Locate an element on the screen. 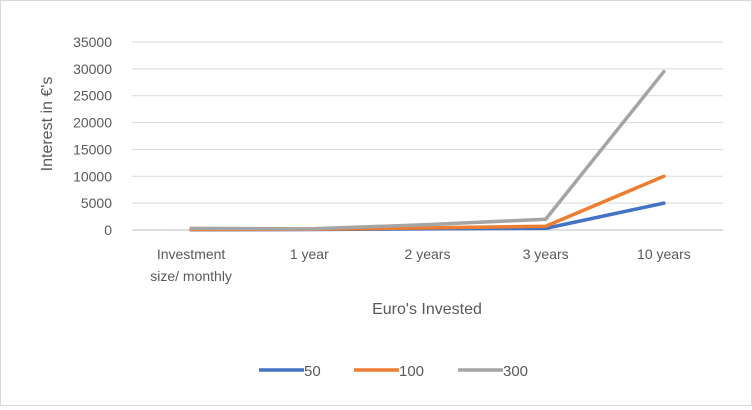 The image size is (752, 410). y-tick-label: 25000 is located at coordinates (92, 96).